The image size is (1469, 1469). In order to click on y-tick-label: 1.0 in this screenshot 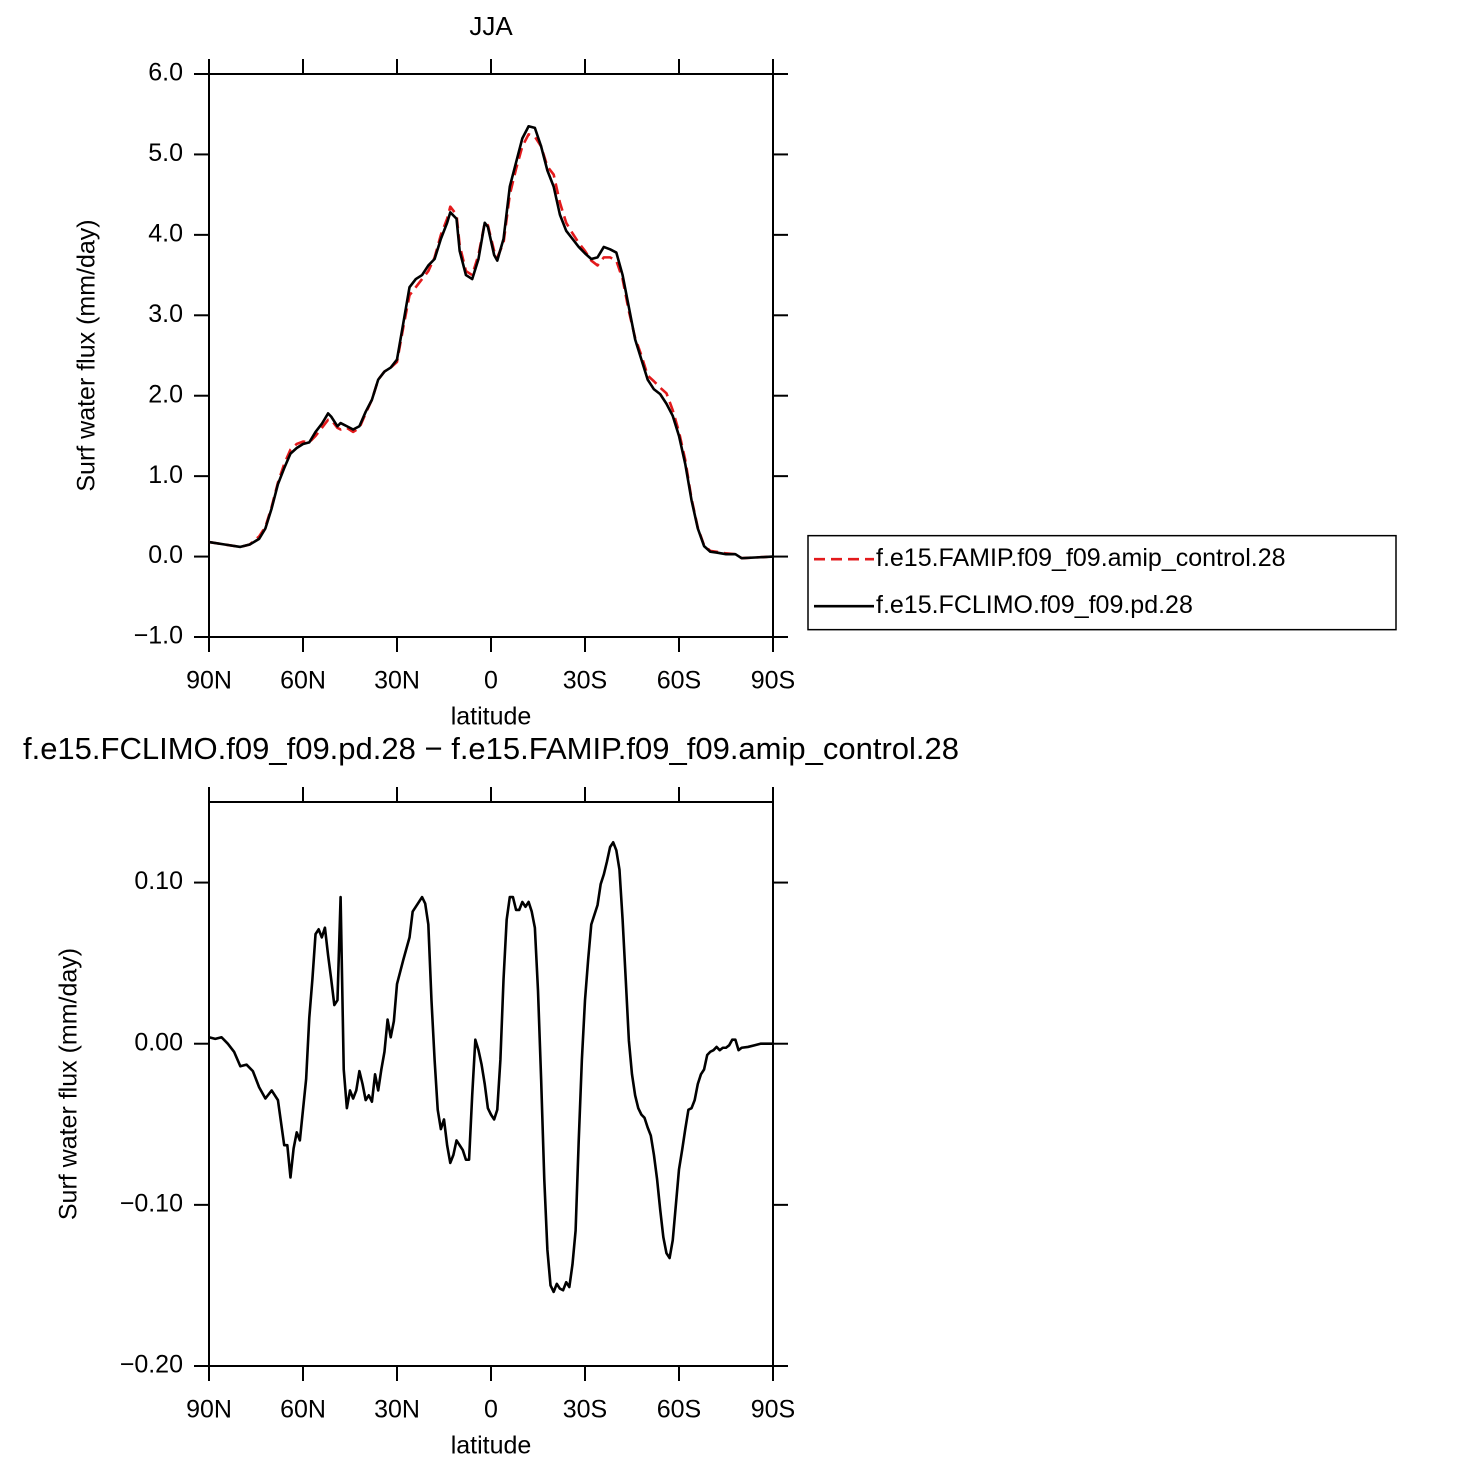, I will do `click(165, 475)`.